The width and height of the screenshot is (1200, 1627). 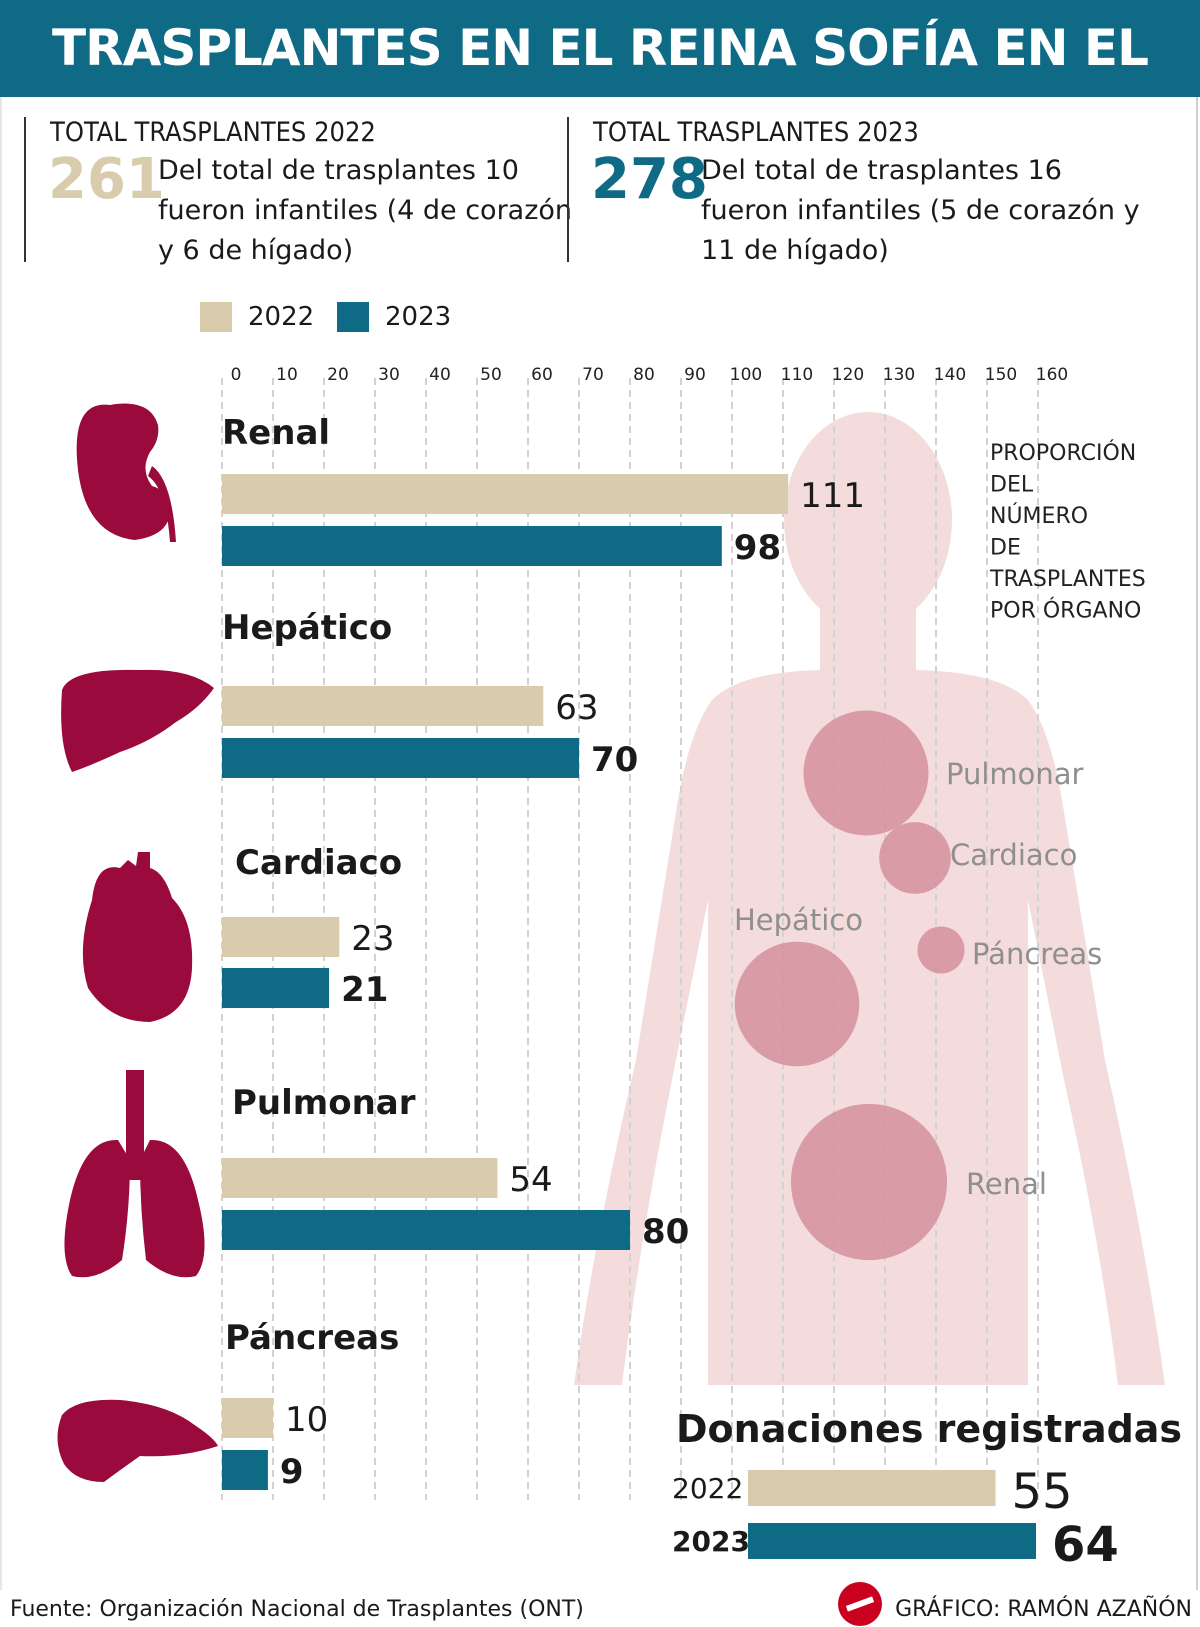 What do you see at coordinates (383, 706) in the screenshot?
I see `bar-hepático-2022` at bounding box center [383, 706].